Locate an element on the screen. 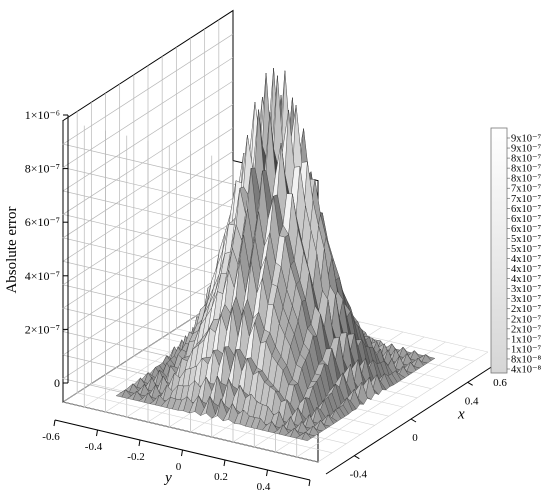  colorbar-bar is located at coordinates (499, 250).